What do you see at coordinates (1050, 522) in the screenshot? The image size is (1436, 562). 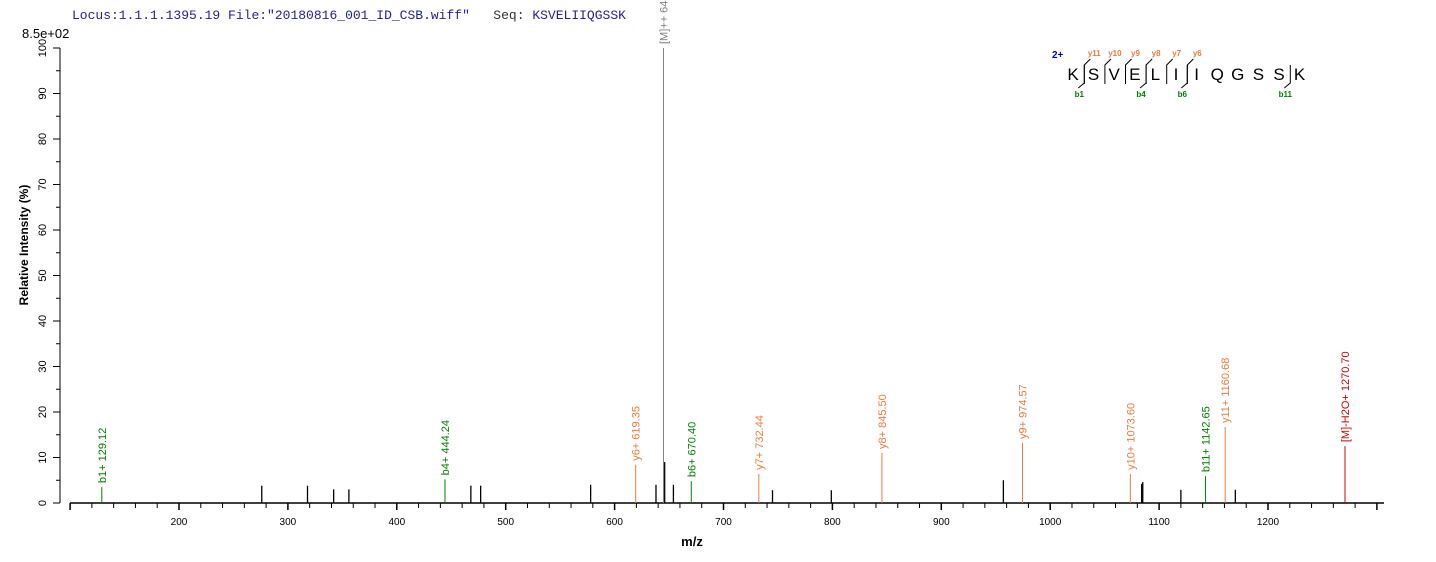 I see `x-tick-label: 1000` at bounding box center [1050, 522].